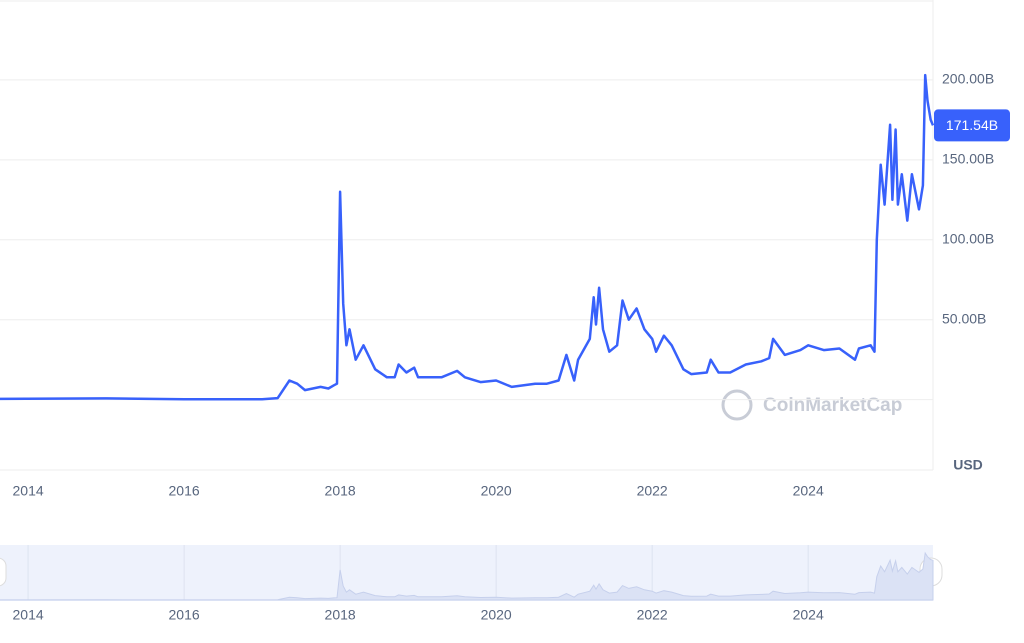  What do you see at coordinates (184, 491) in the screenshot?
I see `x-tick-label: 2016` at bounding box center [184, 491].